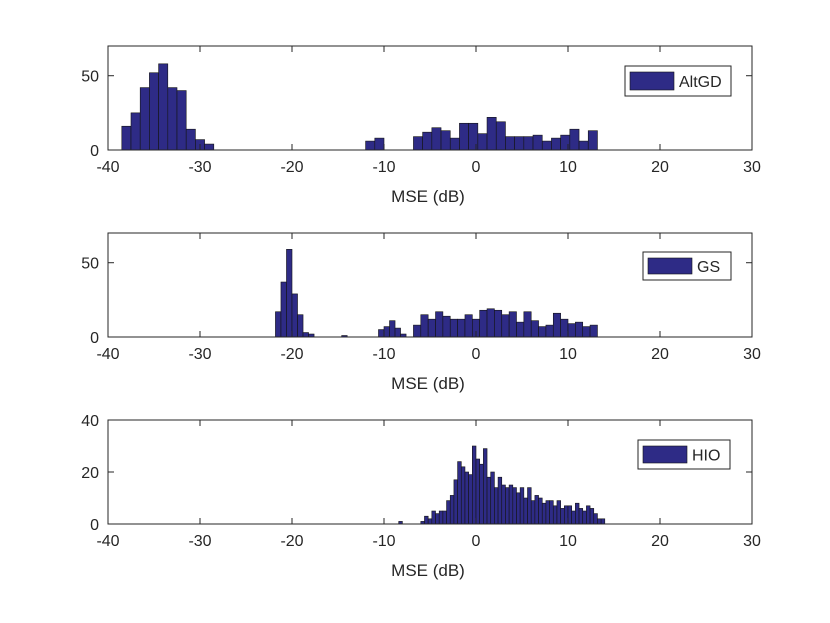 Image resolution: width=830 pixels, height=623 pixels. I want to click on x-tick-label: -10, so click(383, 354).